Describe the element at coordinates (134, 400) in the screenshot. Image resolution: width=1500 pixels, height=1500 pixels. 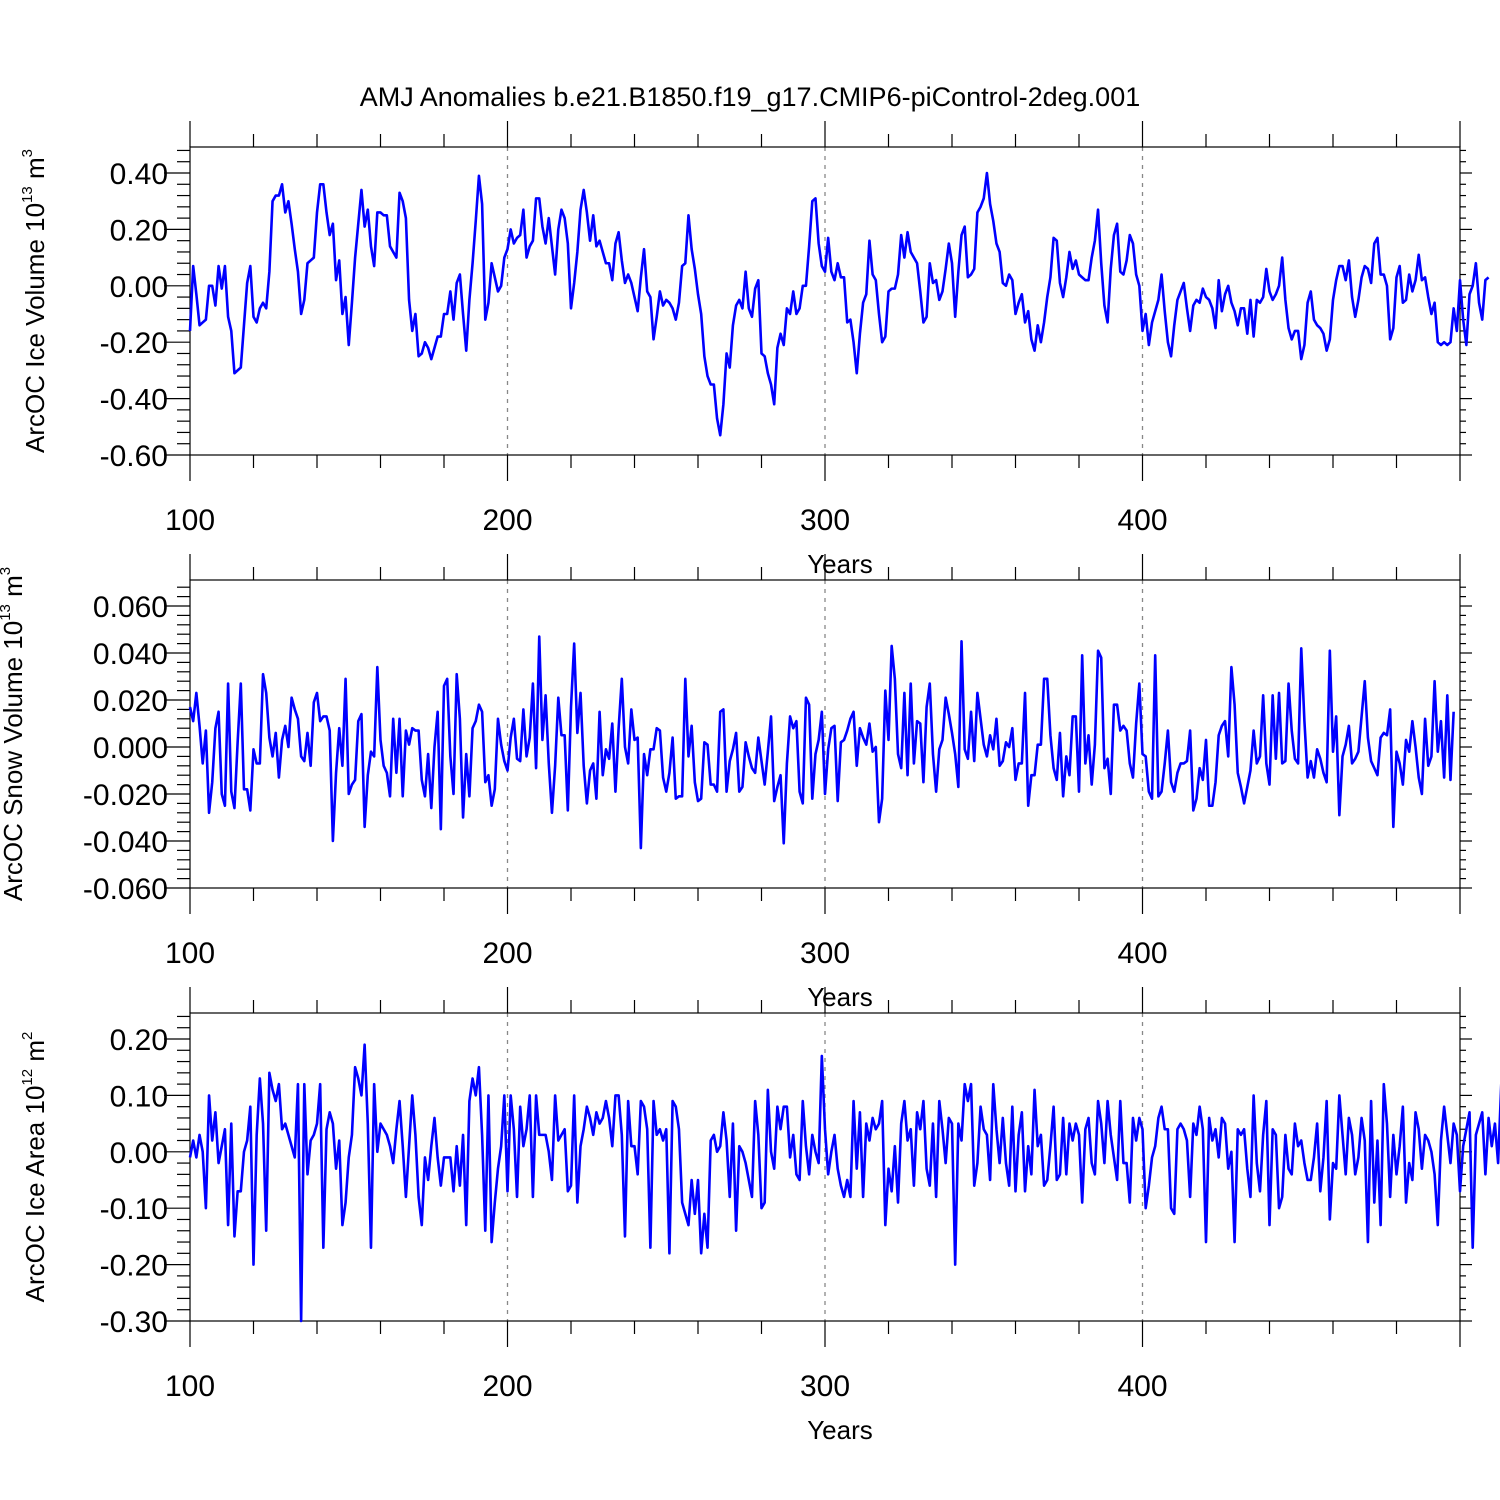
I see `y-tick-label: -0.40` at that location.